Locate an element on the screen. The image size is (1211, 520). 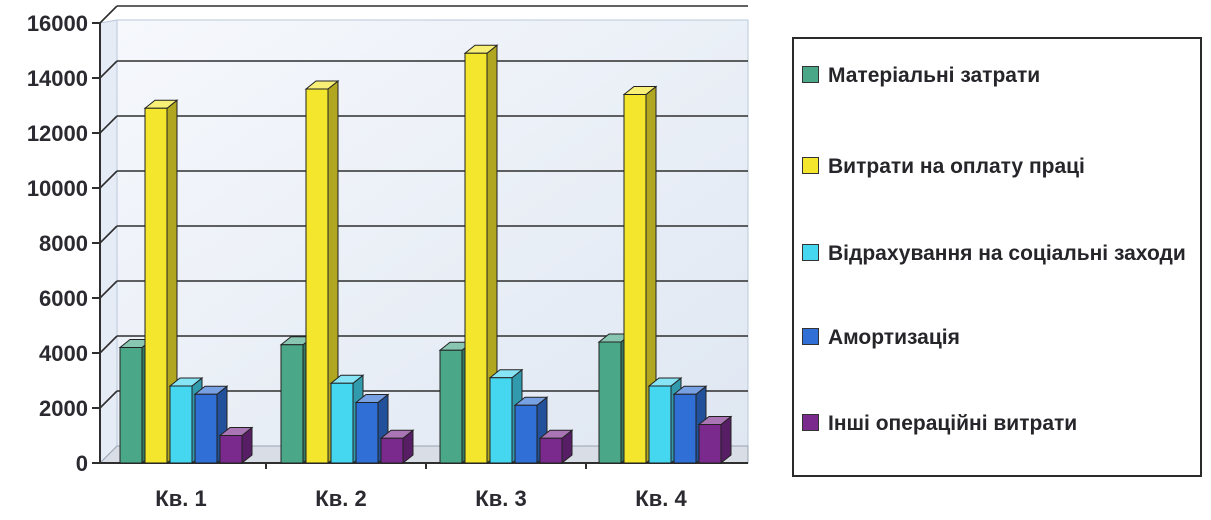
legend-swatch-other-expenses is located at coordinates (810, 422).